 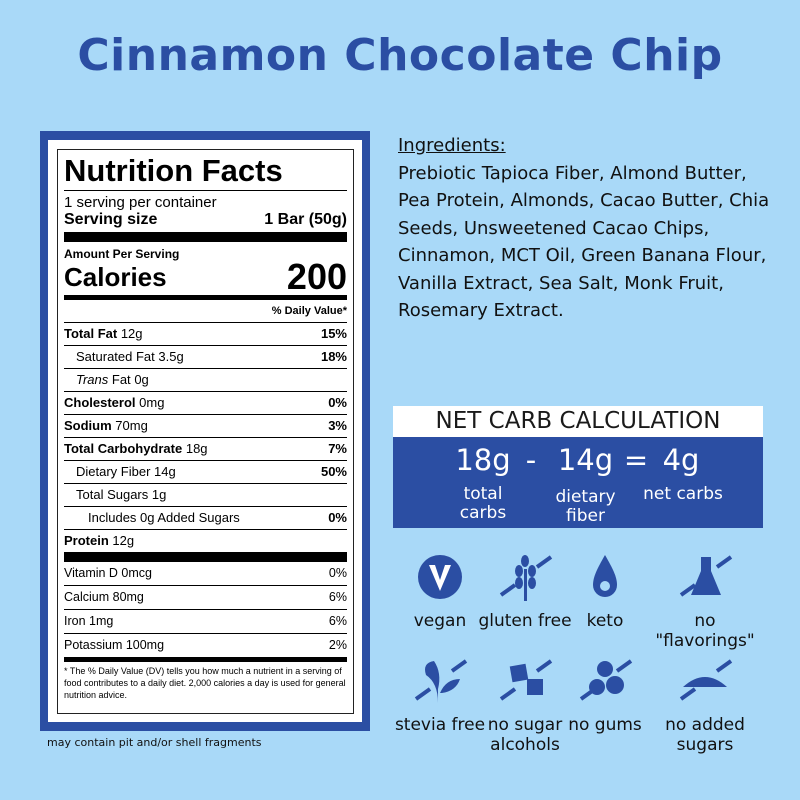 I want to click on net-carbs-value: 4g, so click(x=681, y=460).